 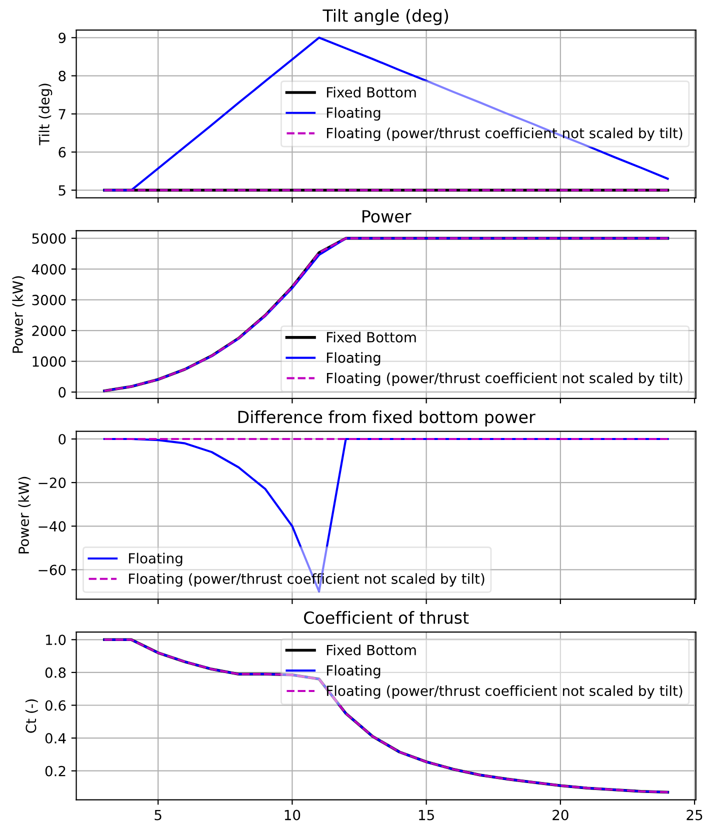 I want to click on chart-title: Coefficient of thrust, so click(x=386, y=617).